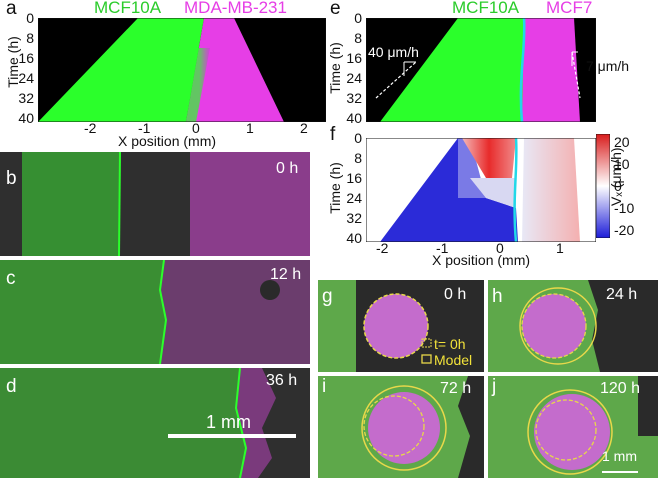 The width and height of the screenshot is (658, 478). What do you see at coordinates (358, 18) in the screenshot?
I see `panel-e-y-tick: 0` at bounding box center [358, 18].